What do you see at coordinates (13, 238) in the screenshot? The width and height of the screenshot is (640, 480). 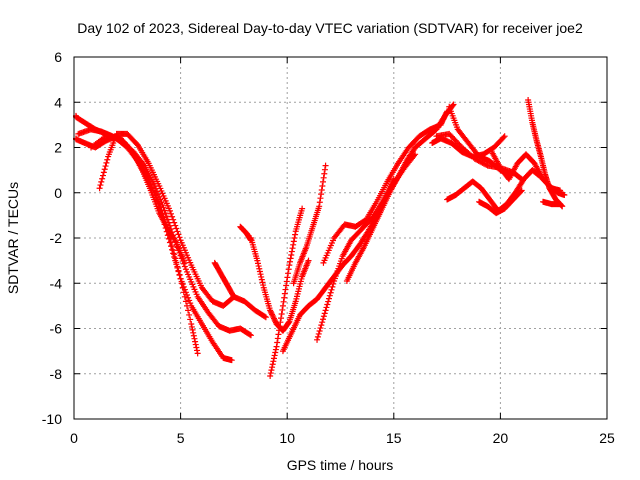 I see `y-axis-label: SDTVAR / TECUs` at bounding box center [13, 238].